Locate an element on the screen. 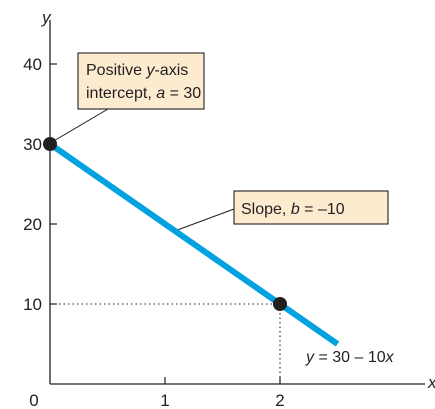 This screenshot has width=435, height=409. y-tick-label: 40 is located at coordinates (32, 64).